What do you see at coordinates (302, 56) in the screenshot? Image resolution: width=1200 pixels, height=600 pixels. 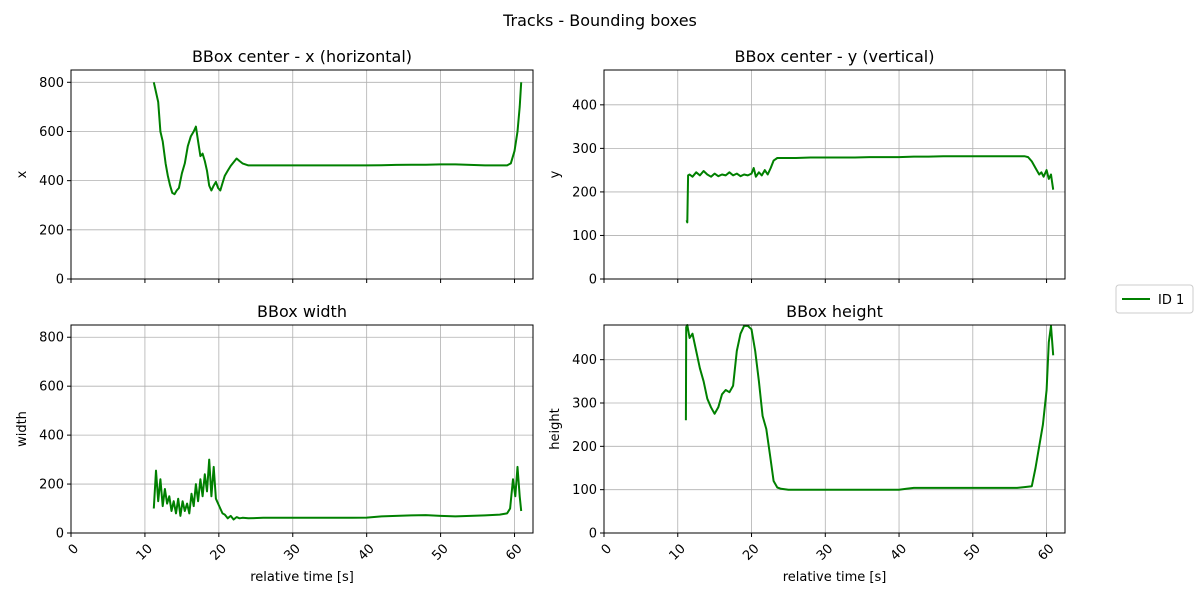 I see `subplot-title: BBox center - x (horizontal)` at bounding box center [302, 56].